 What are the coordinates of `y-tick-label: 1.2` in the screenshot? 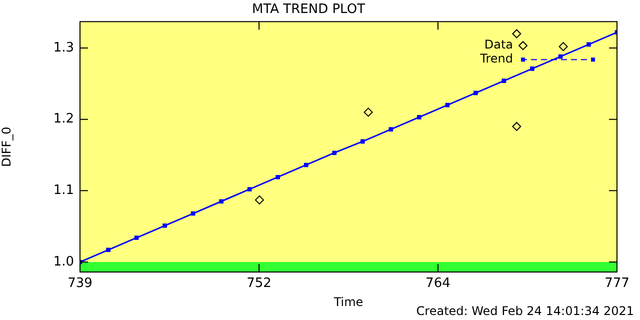 It's located at (63, 119).